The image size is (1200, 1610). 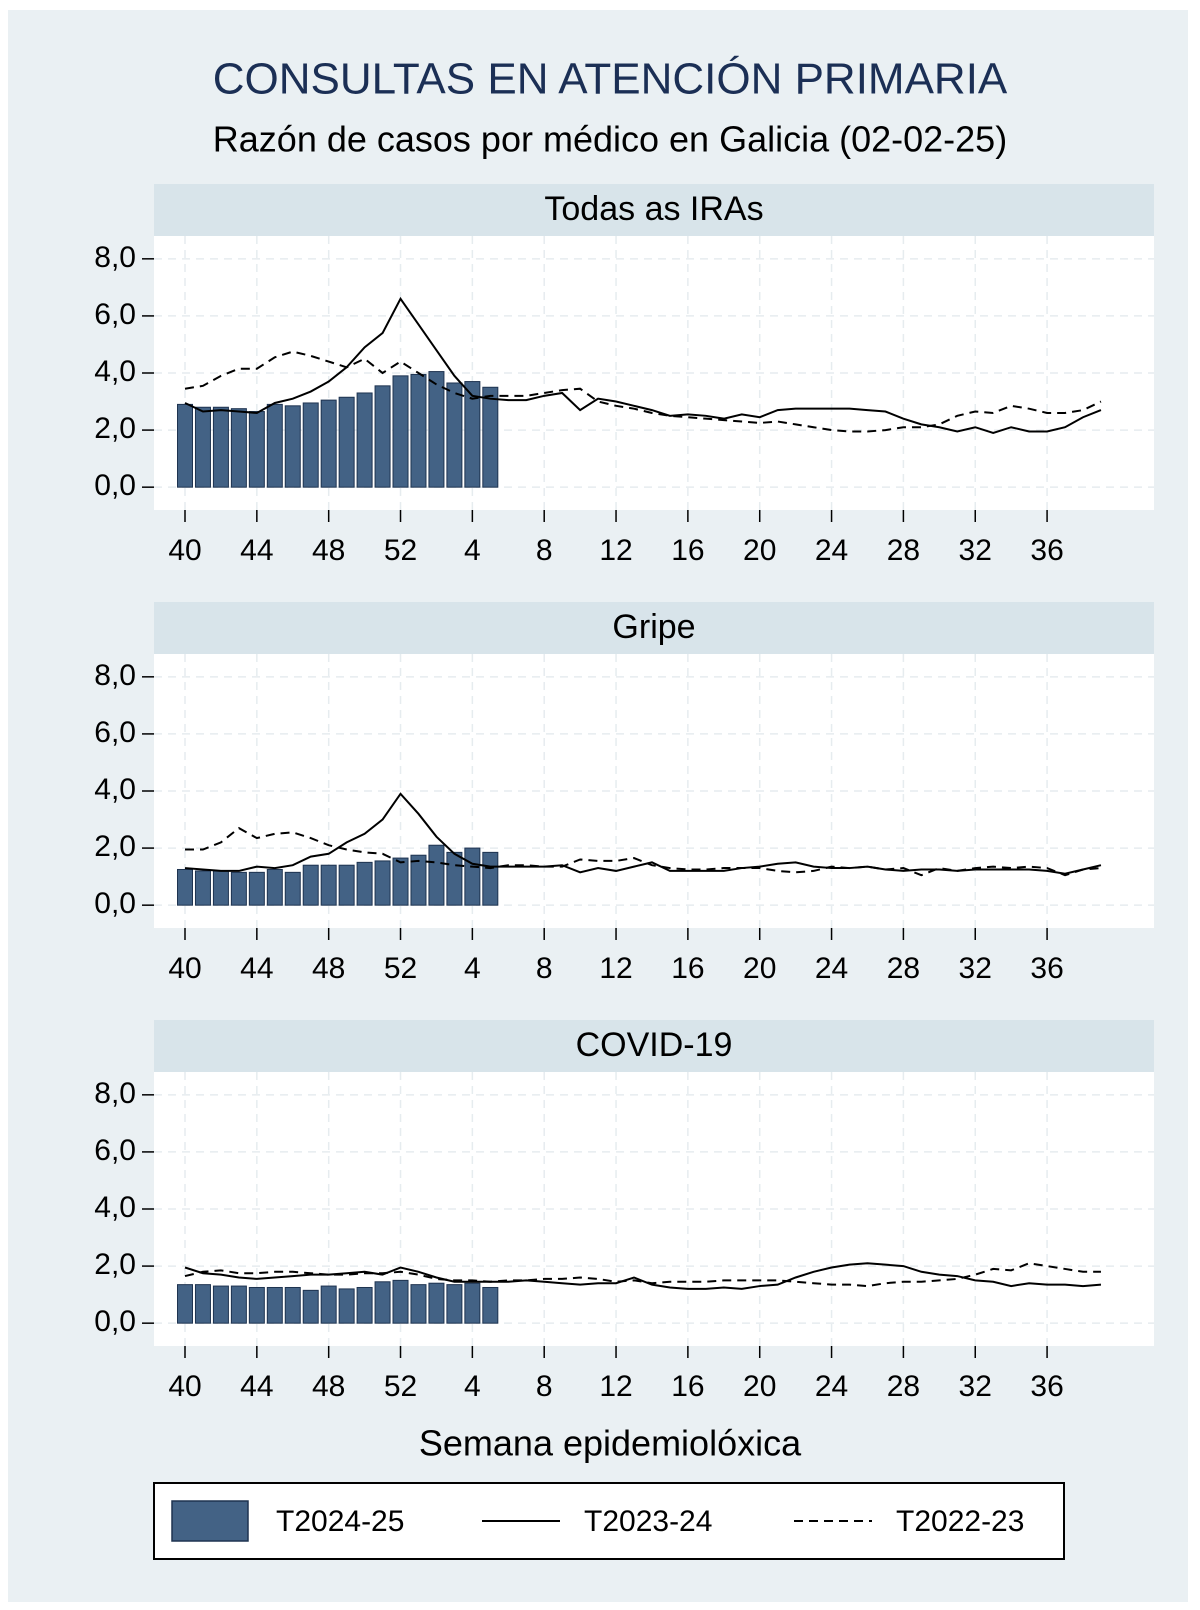 What do you see at coordinates (340, 1521) in the screenshot?
I see `legend-label: T2024-25` at bounding box center [340, 1521].